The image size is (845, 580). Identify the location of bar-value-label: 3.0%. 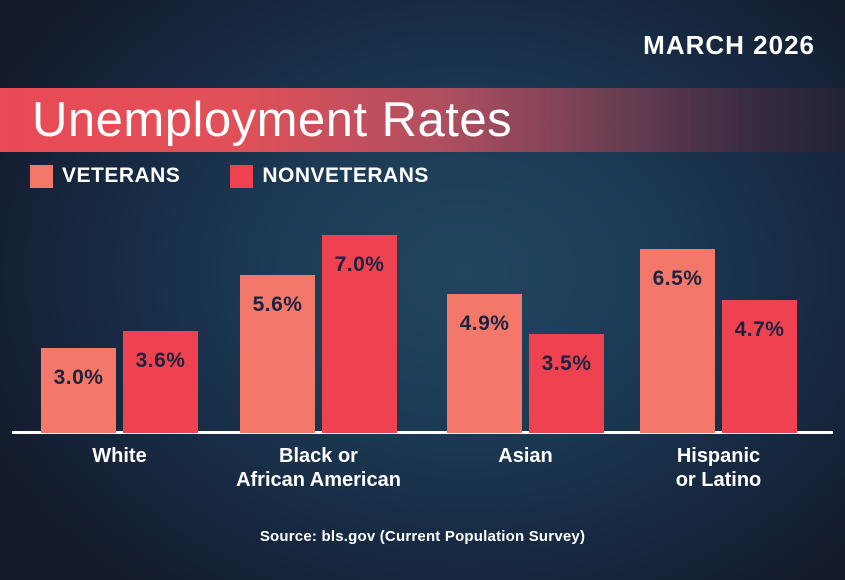
(78, 377).